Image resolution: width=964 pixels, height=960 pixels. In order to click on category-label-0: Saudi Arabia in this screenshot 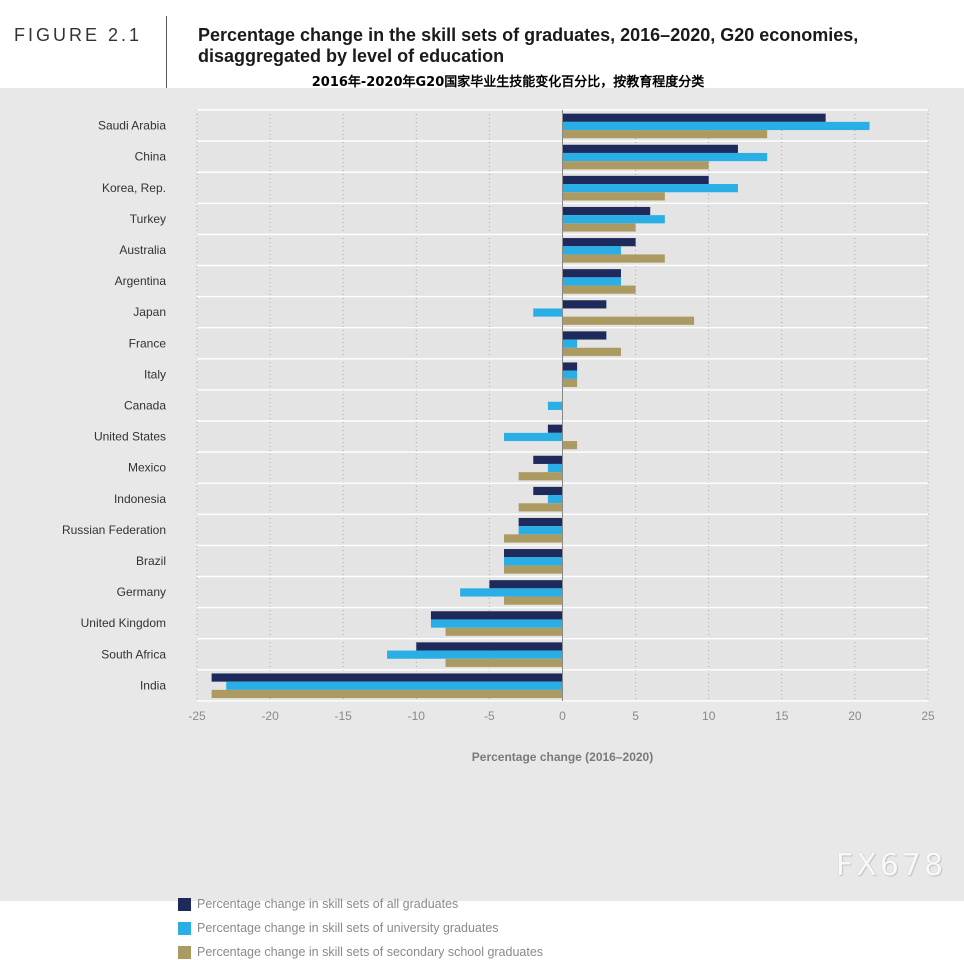, I will do `click(132, 126)`.